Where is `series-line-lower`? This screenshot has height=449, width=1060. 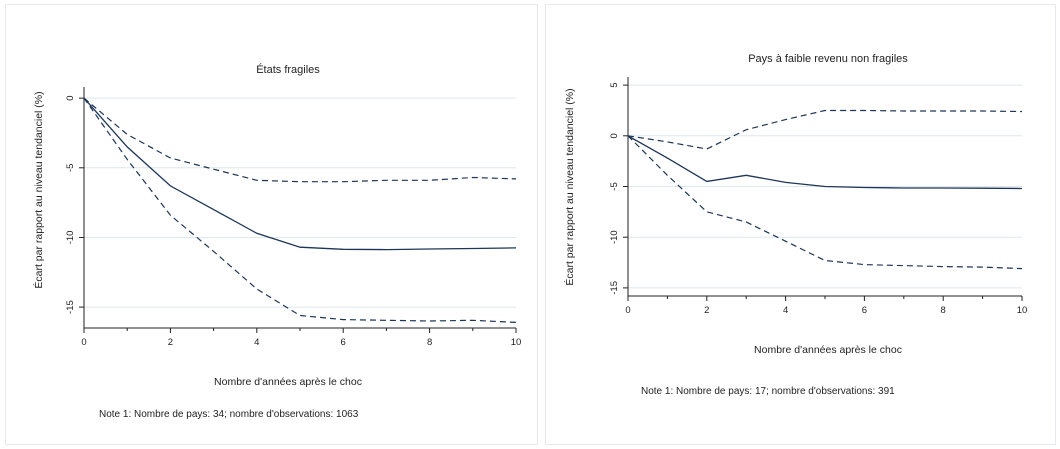 series-line-lower is located at coordinates (825, 202).